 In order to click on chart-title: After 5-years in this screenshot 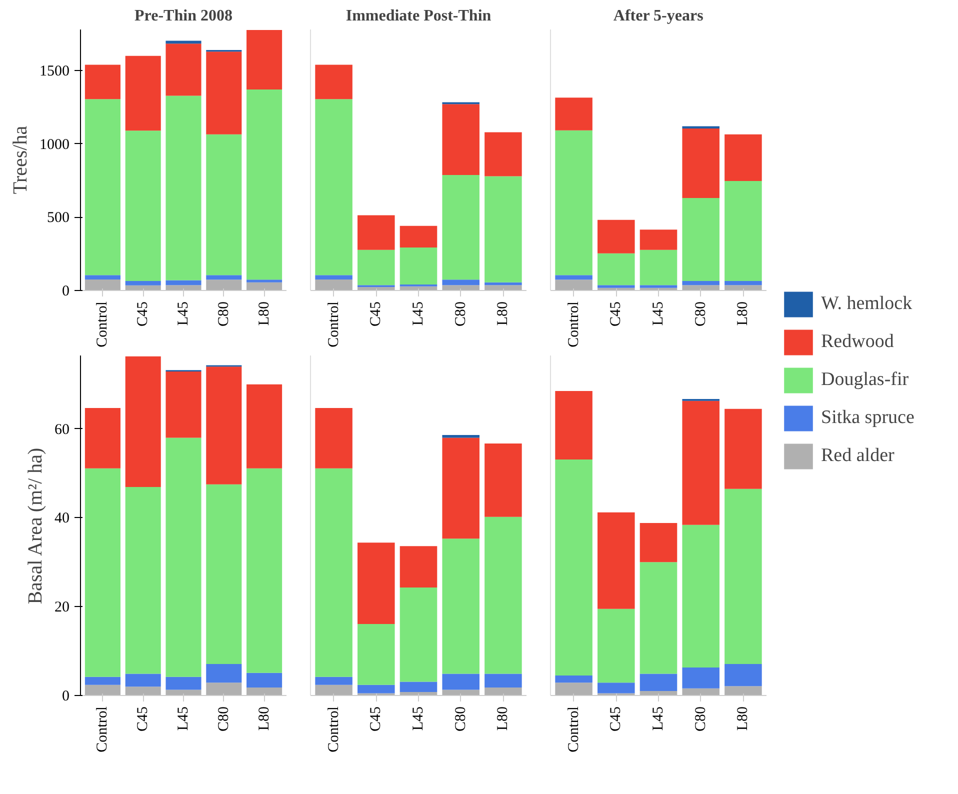, I will do `click(658, 16)`.